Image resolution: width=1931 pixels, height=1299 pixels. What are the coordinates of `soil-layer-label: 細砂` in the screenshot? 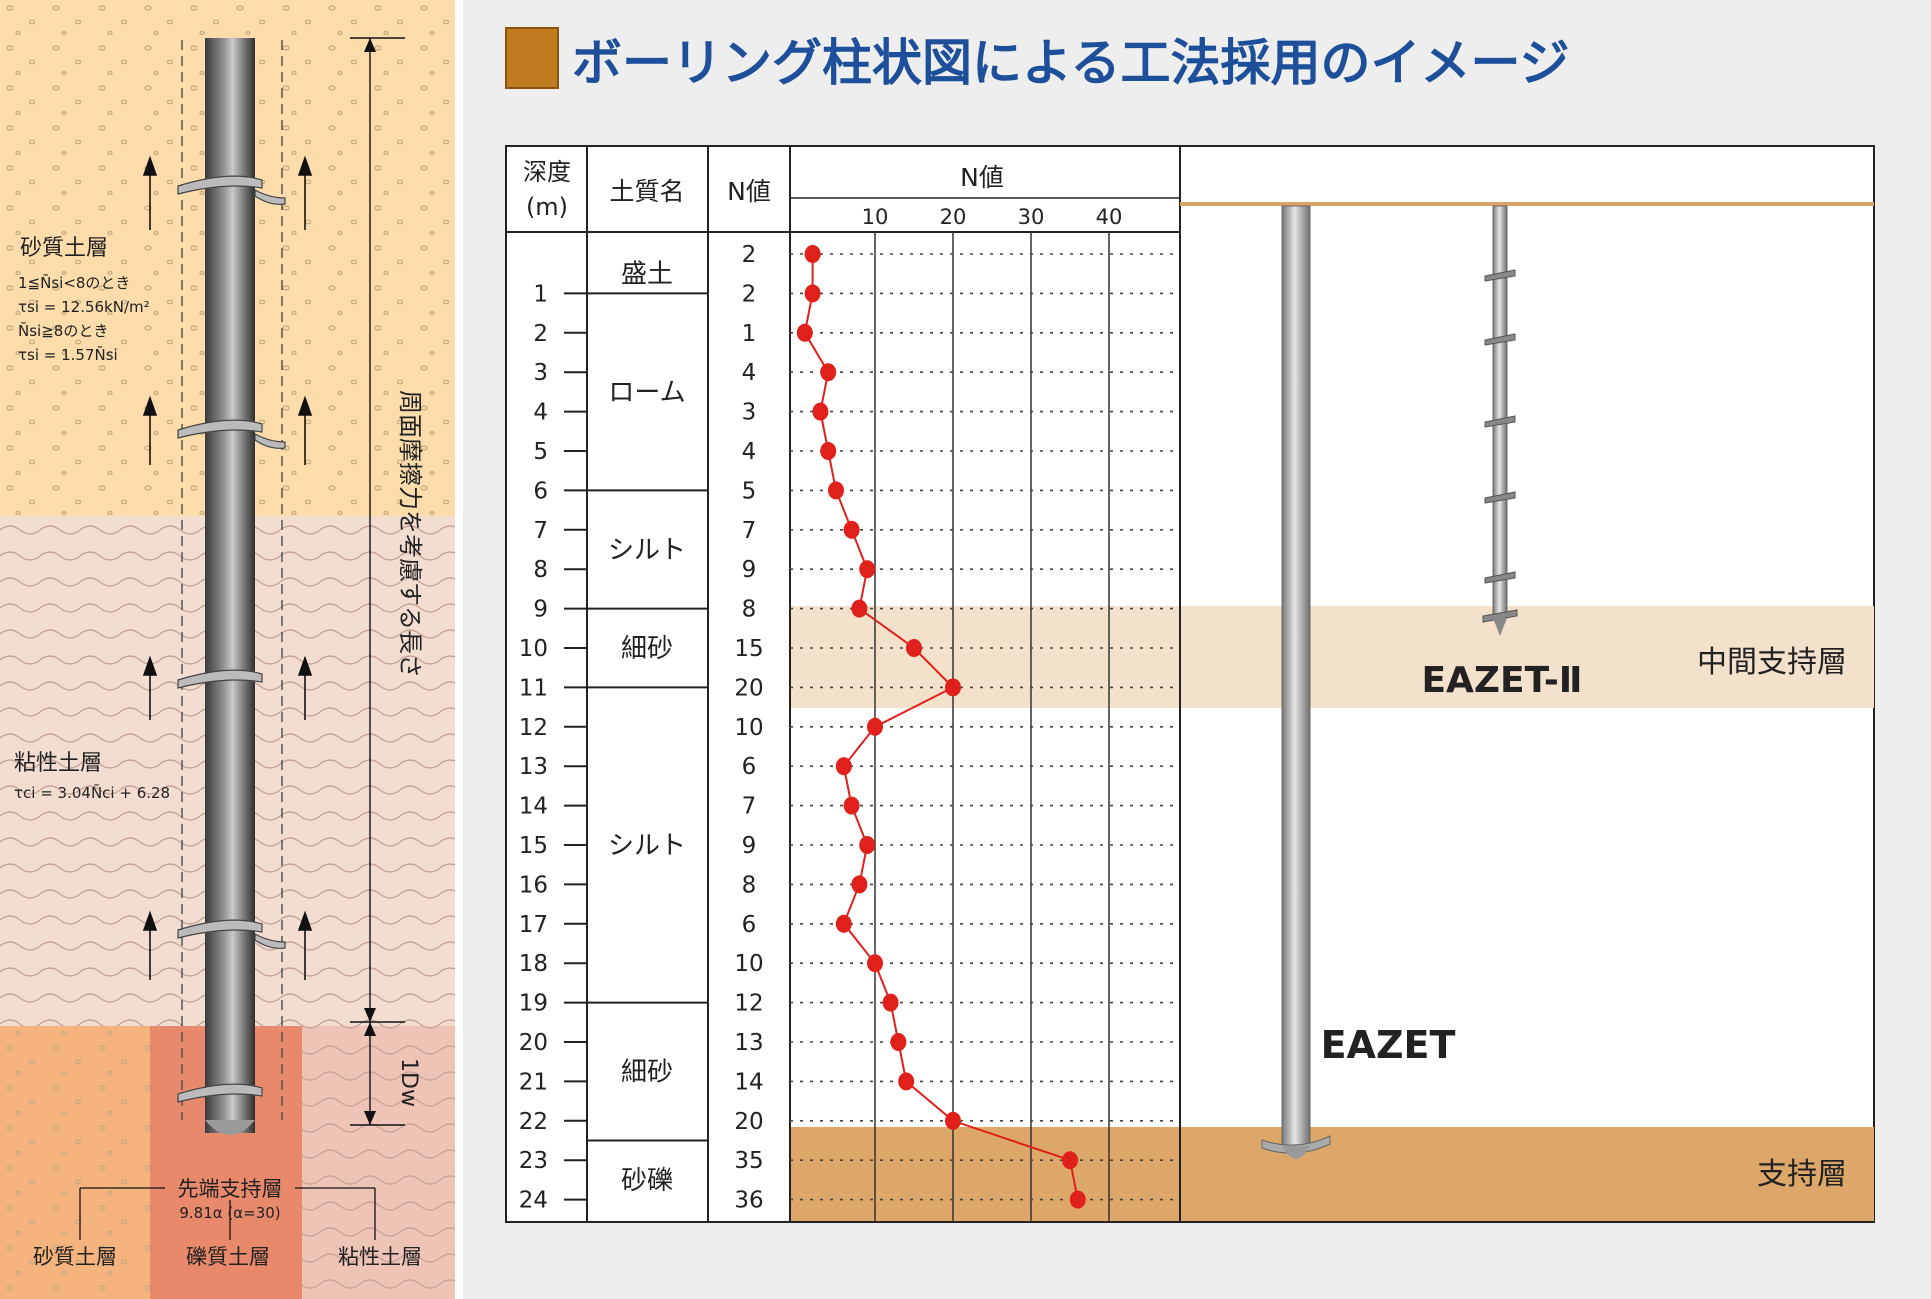 It's located at (647, 1073).